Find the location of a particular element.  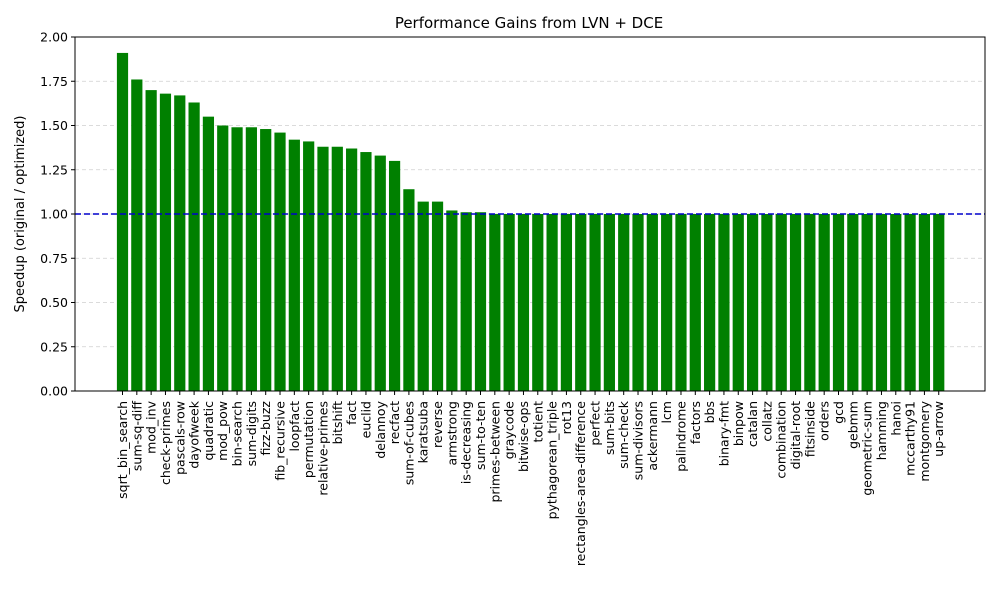

bar-sum-digits is located at coordinates (251, 259).